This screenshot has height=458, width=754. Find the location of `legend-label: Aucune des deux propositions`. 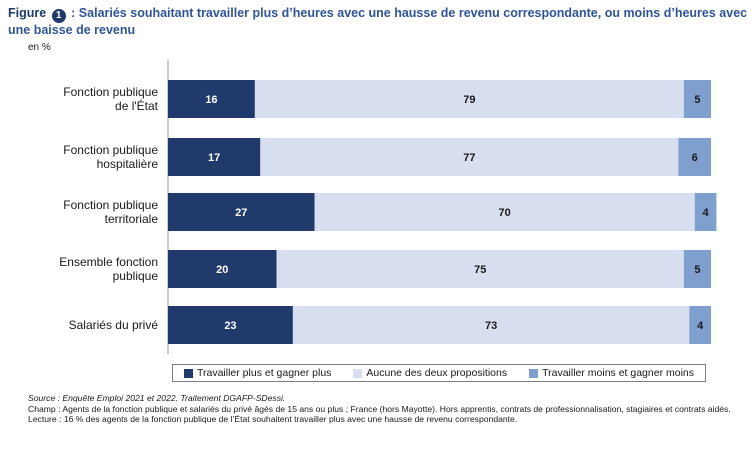

legend-label: Aucune des deux propositions is located at coordinates (437, 373).